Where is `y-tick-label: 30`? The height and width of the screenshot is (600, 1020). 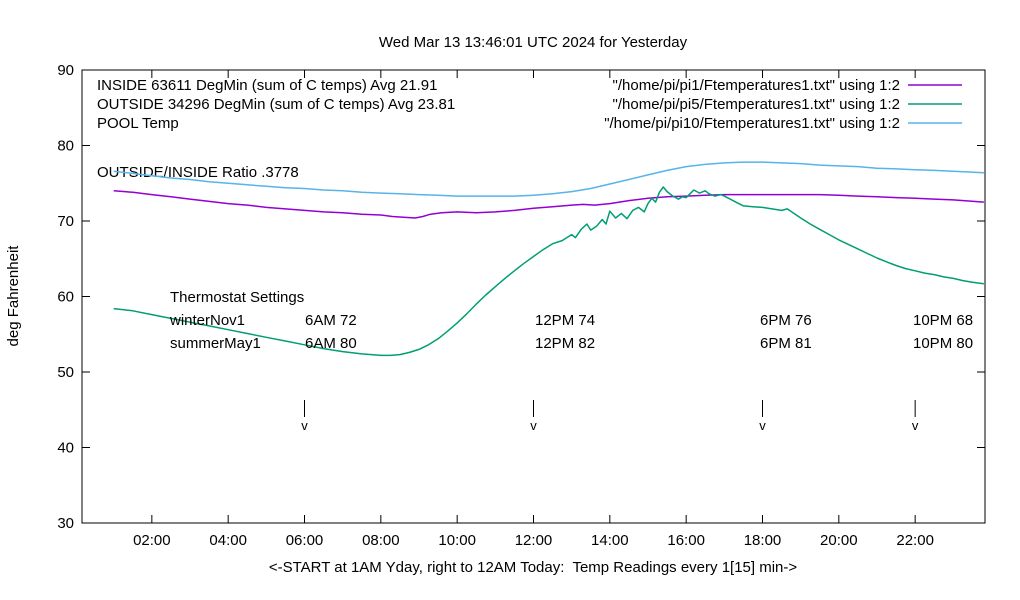 y-tick-label: 30 is located at coordinates (65, 523).